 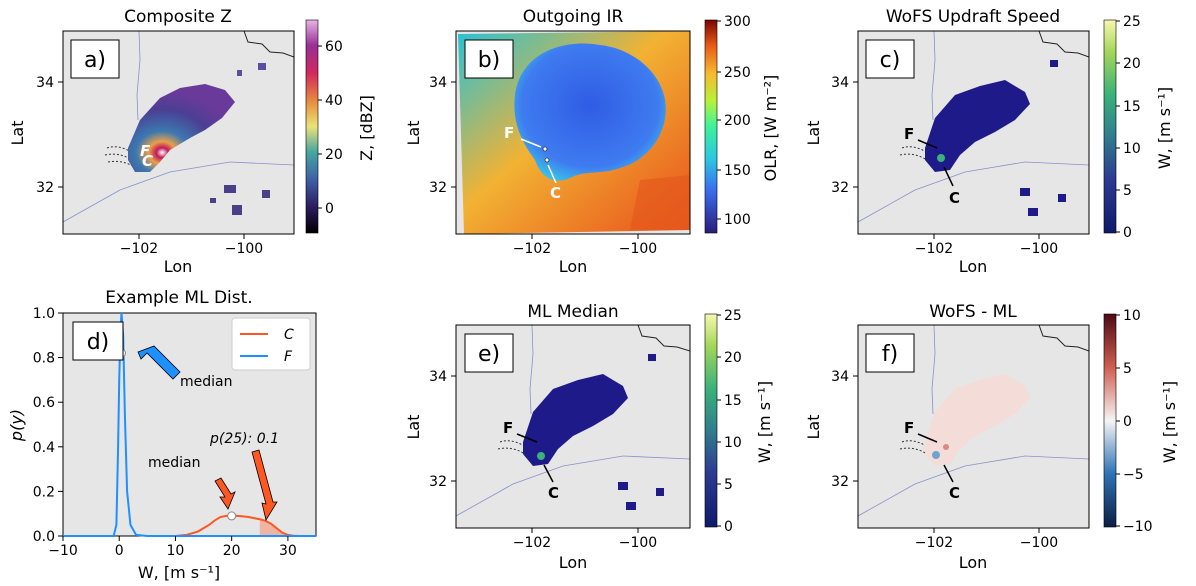 I want to click on updraft-field, so click(x=977, y=126).